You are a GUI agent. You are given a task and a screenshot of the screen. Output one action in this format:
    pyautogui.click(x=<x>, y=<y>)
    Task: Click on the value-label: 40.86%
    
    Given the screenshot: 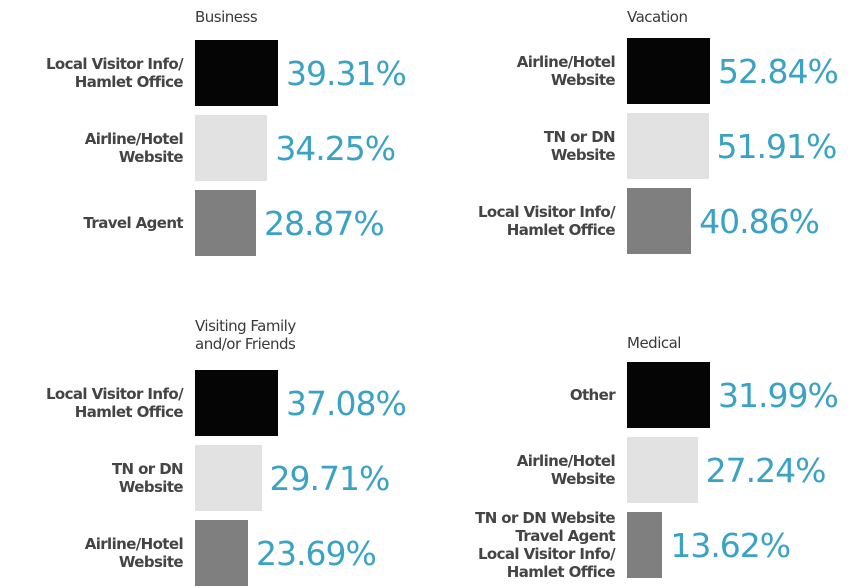 What is the action you would take?
    pyautogui.click(x=759, y=221)
    